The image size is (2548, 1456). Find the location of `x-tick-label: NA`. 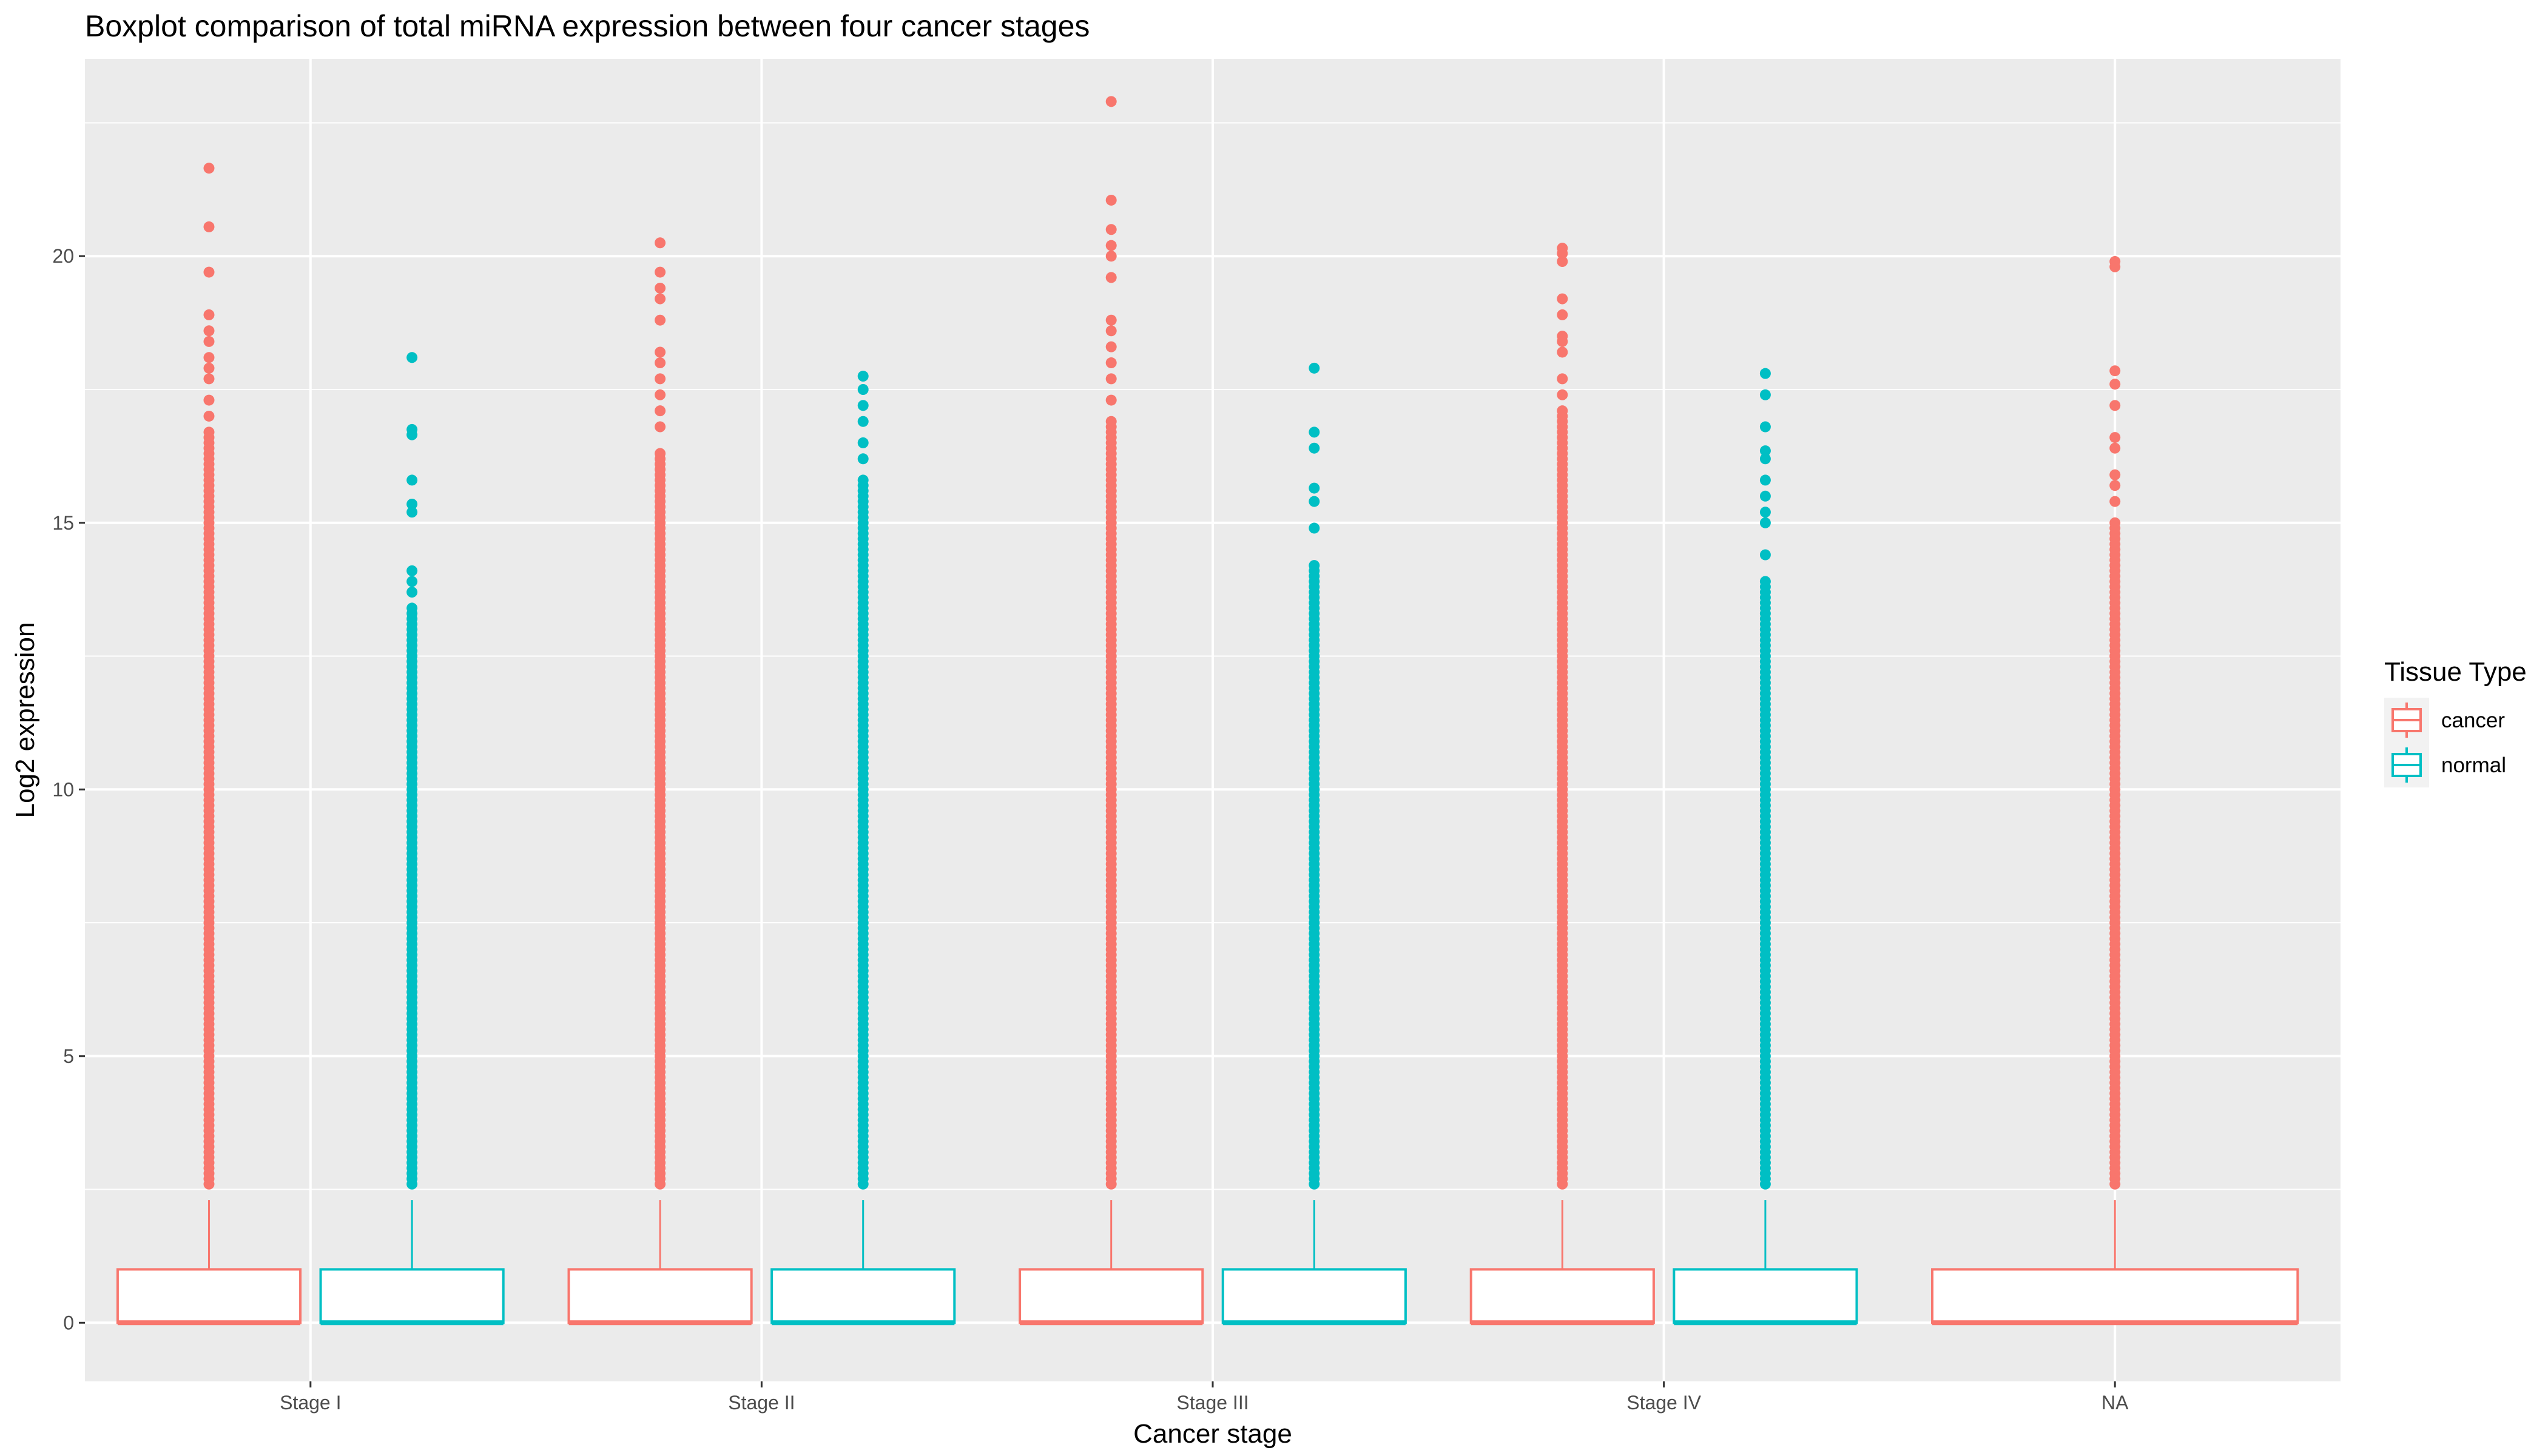

x-tick-label: NA is located at coordinates (2115, 1403).